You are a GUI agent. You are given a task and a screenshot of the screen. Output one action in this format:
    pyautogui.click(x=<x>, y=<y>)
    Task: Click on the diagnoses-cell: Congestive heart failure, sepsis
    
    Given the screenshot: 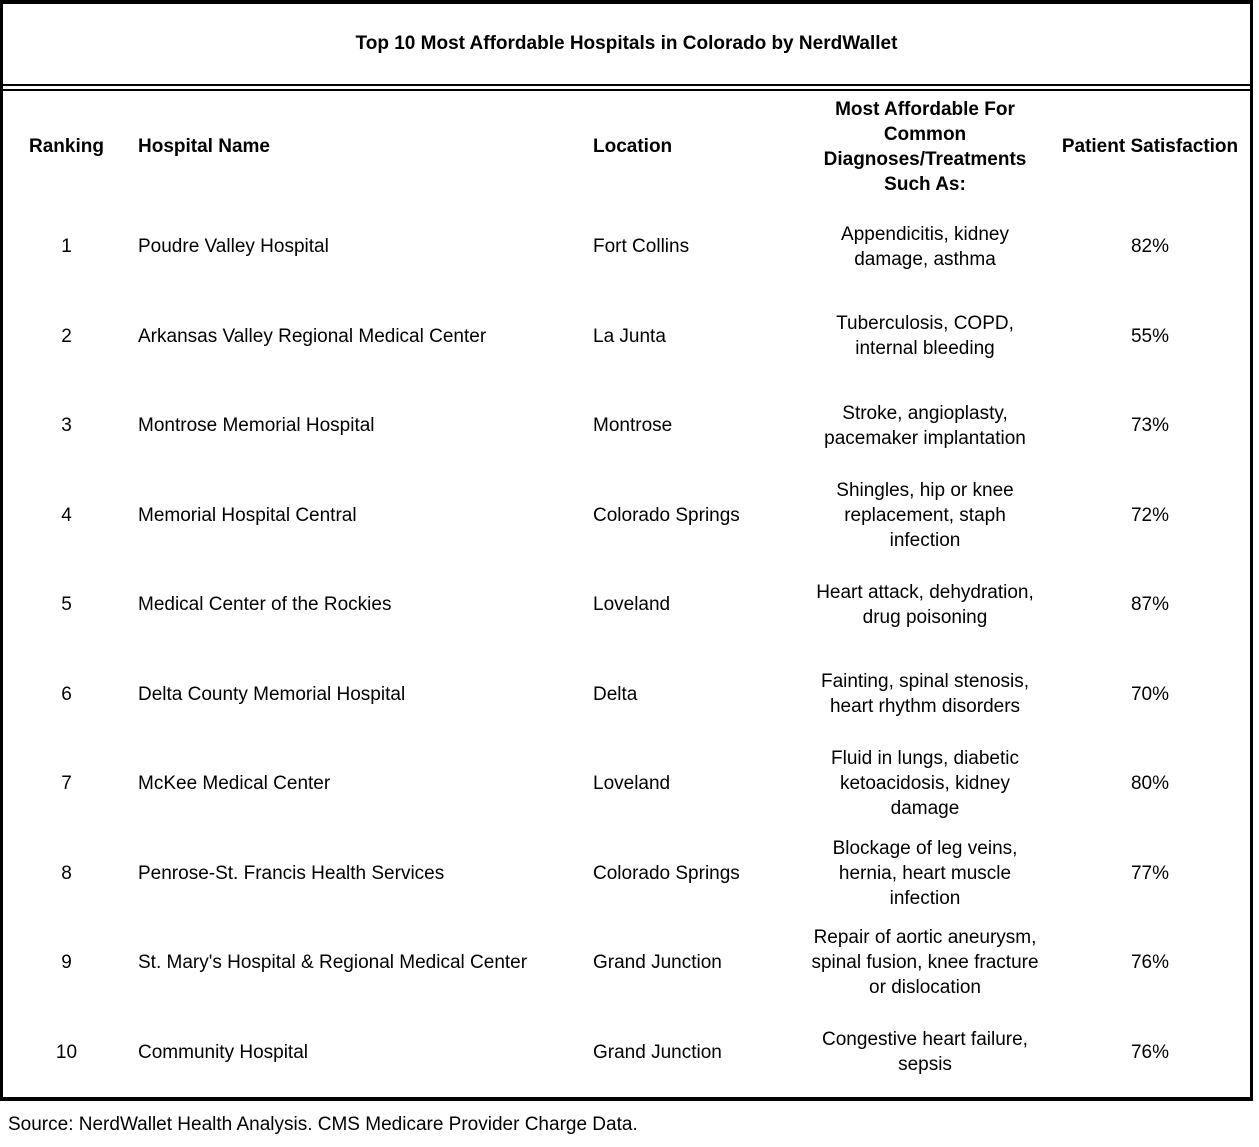 What is the action you would take?
    pyautogui.click(x=925, y=1052)
    